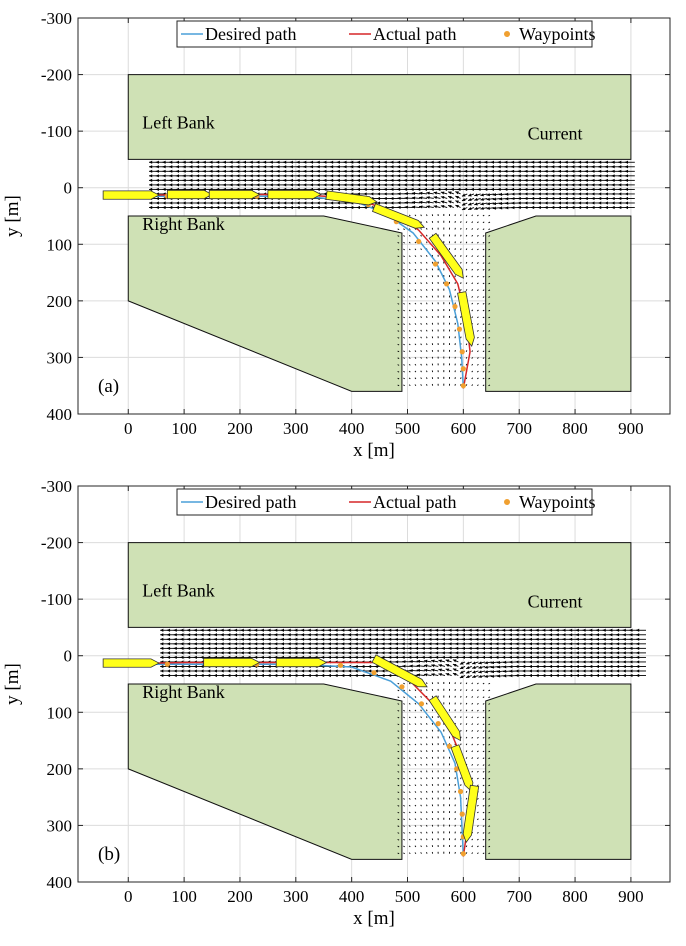  I want to click on annotation-left-bank: Left Bank, so click(178, 590).